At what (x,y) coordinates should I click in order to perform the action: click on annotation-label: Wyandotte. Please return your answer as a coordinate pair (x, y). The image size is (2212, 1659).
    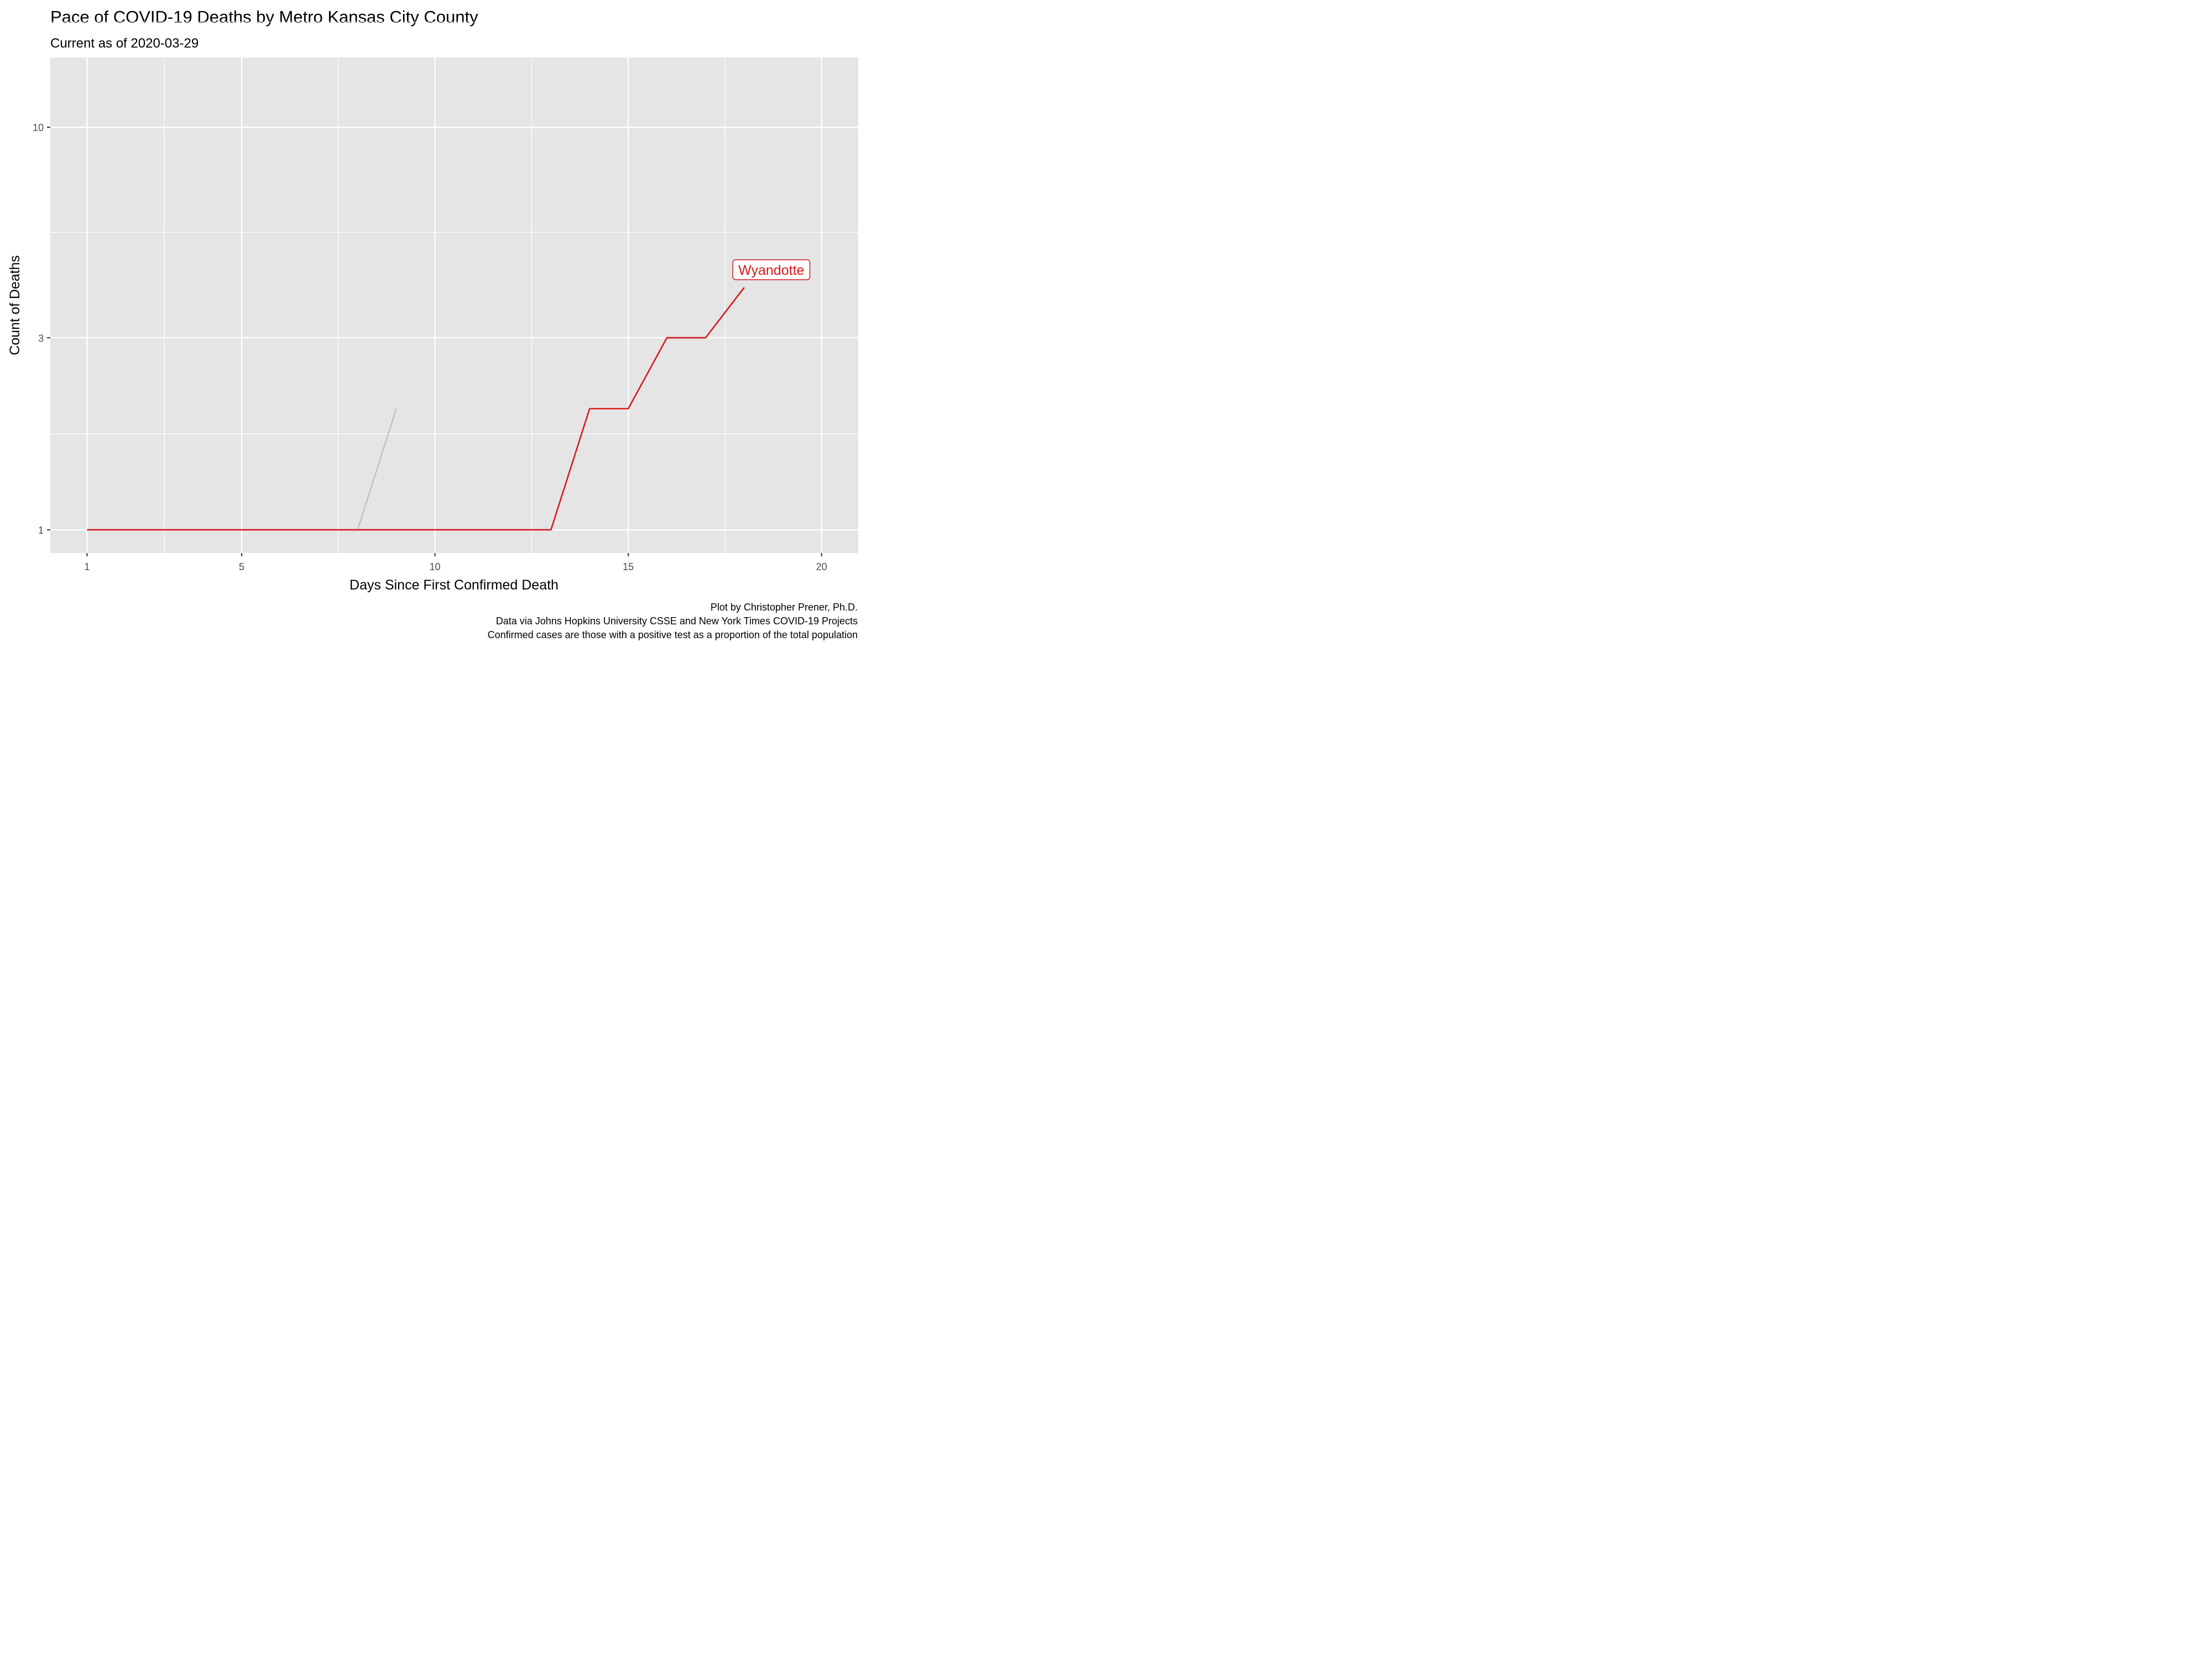
    Looking at the image, I should click on (771, 271).